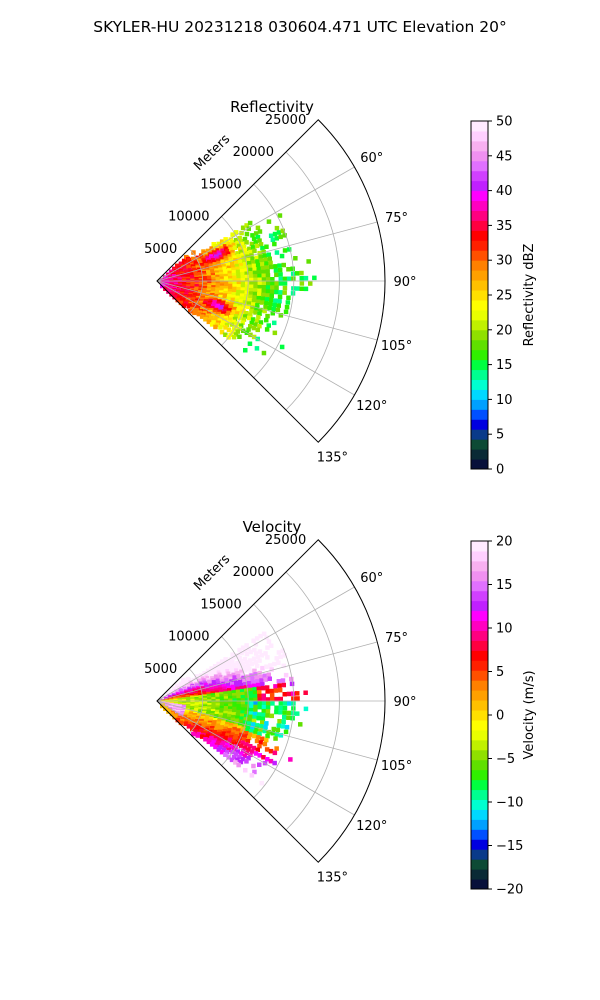  I want to click on angle-tick-label: 75°, so click(396, 218).